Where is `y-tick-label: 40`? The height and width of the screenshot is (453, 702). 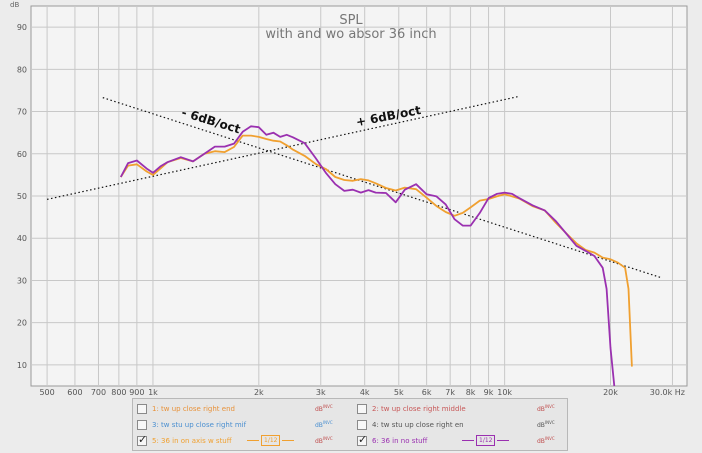 y-tick-label: 40 is located at coordinates (22, 238).